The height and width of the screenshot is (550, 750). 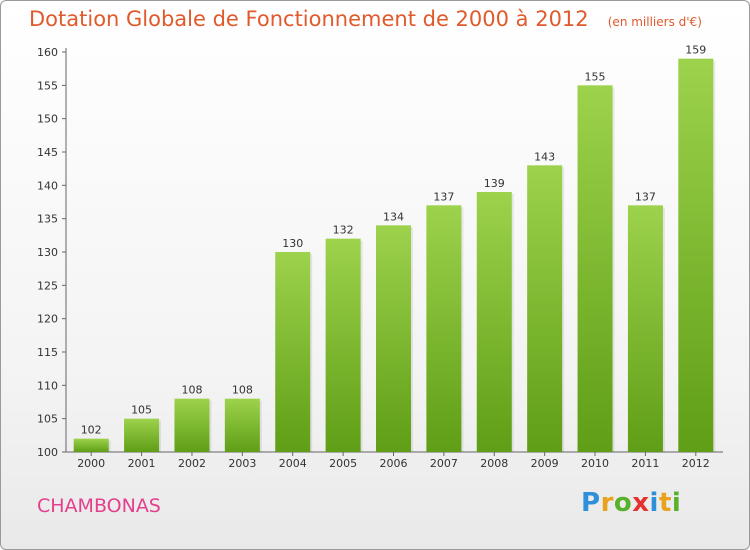 What do you see at coordinates (665, 503) in the screenshot?
I see `logo-letter: t` at bounding box center [665, 503].